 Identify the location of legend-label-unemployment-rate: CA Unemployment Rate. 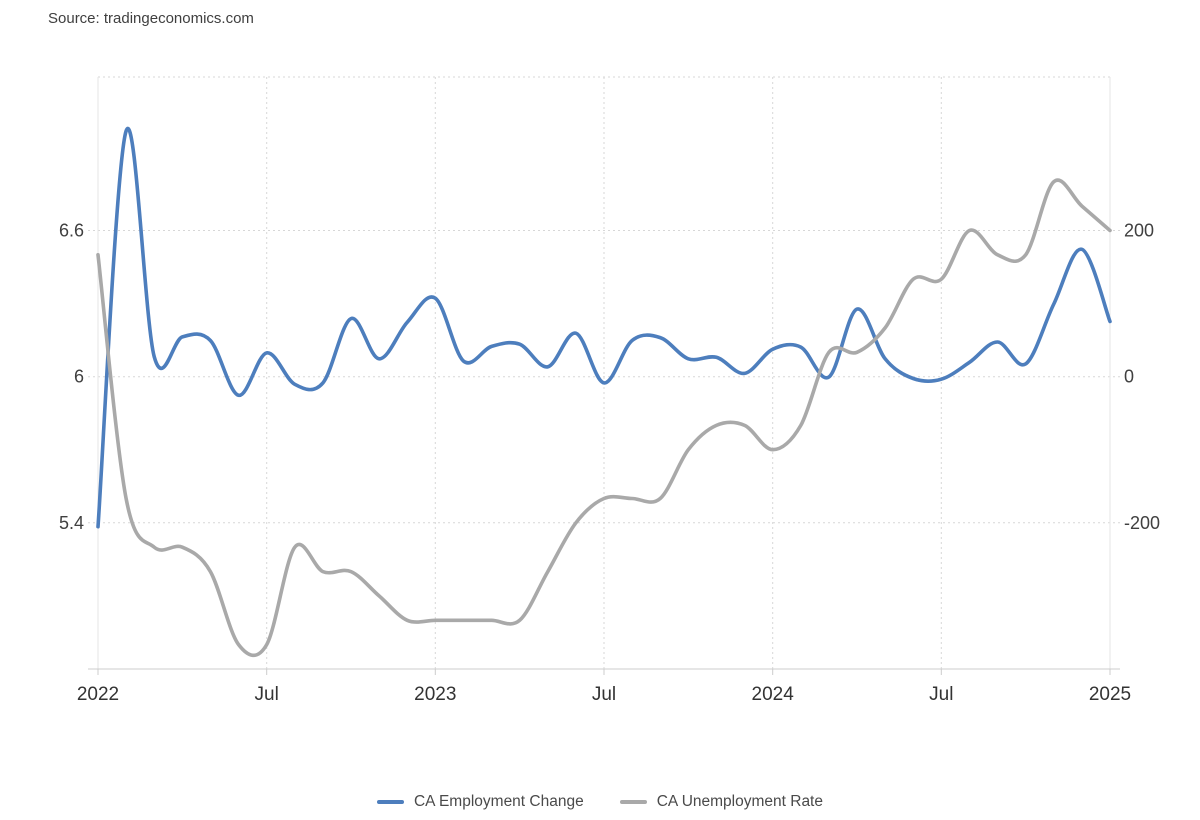
(739, 801).